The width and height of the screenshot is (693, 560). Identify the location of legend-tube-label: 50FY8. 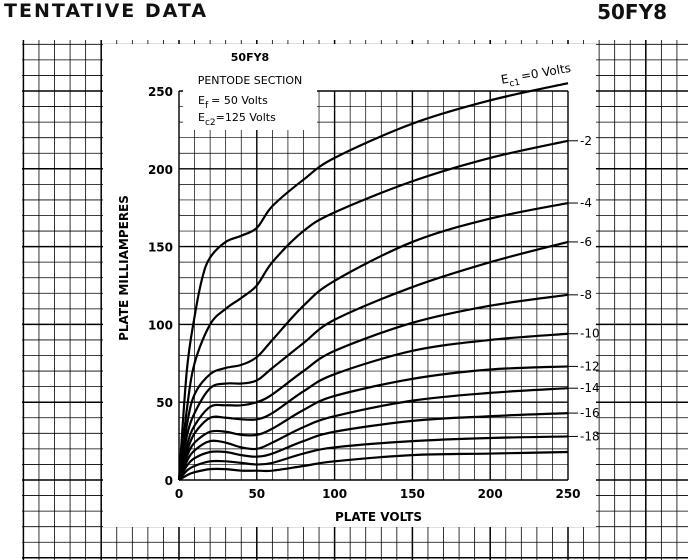
(250, 57).